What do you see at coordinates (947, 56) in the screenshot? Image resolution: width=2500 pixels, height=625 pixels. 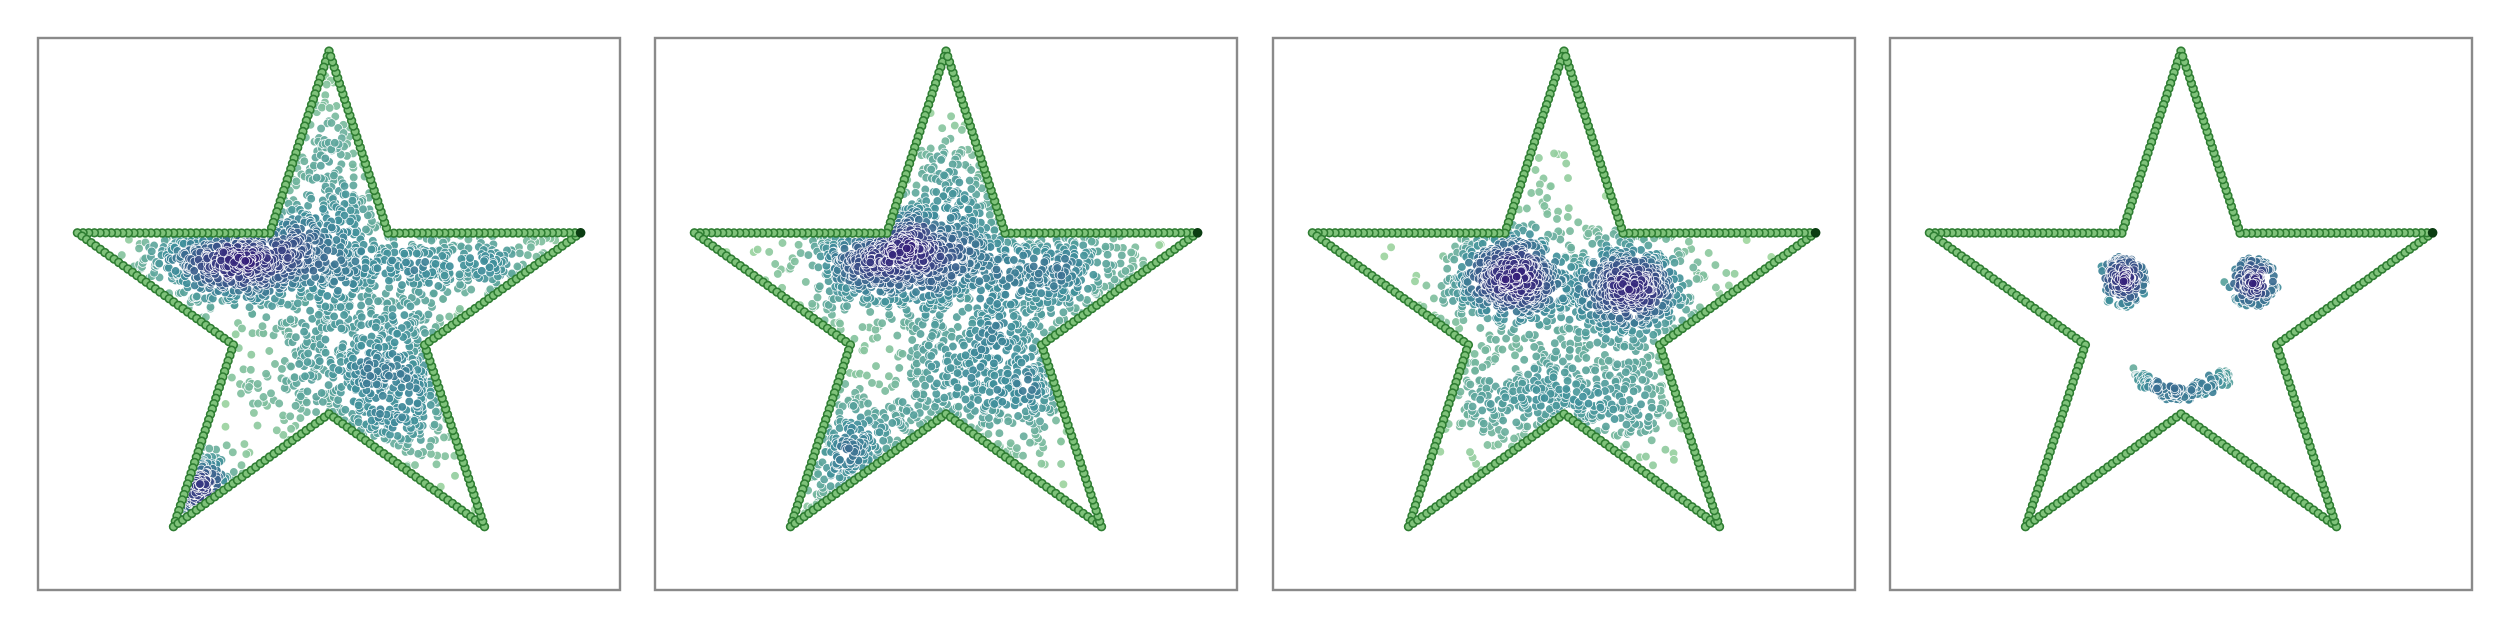 I see `star-outline-point` at bounding box center [947, 56].